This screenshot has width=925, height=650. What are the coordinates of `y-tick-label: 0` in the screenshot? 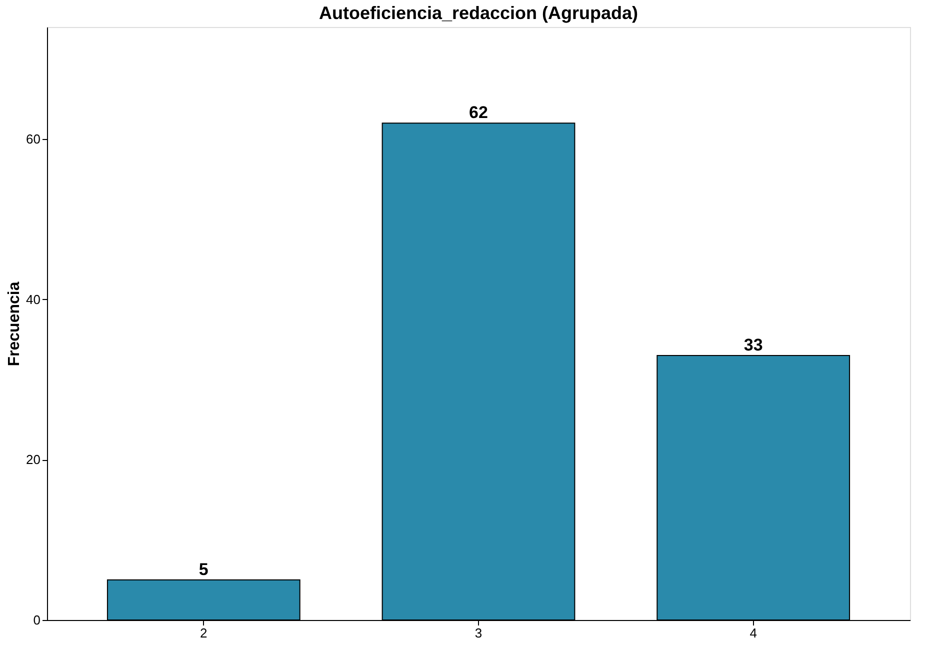 It's located at (36, 620).